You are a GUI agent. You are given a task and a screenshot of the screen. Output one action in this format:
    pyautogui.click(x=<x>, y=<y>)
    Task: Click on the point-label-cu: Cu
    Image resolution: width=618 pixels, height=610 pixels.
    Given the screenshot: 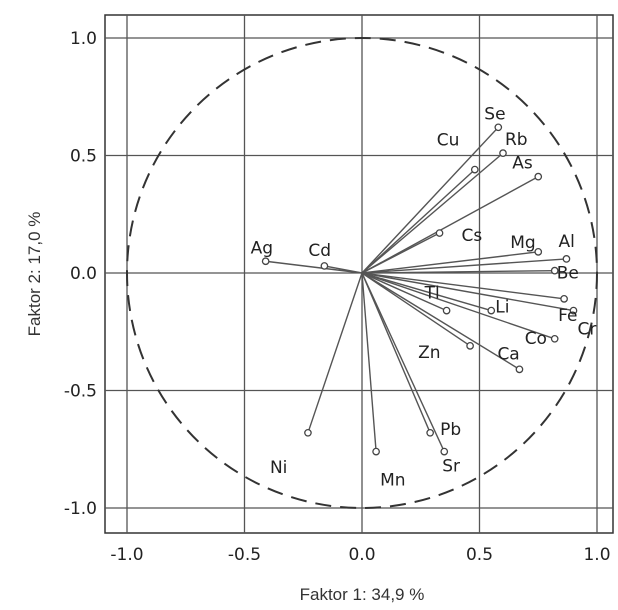 What is the action you would take?
    pyautogui.click(x=448, y=141)
    